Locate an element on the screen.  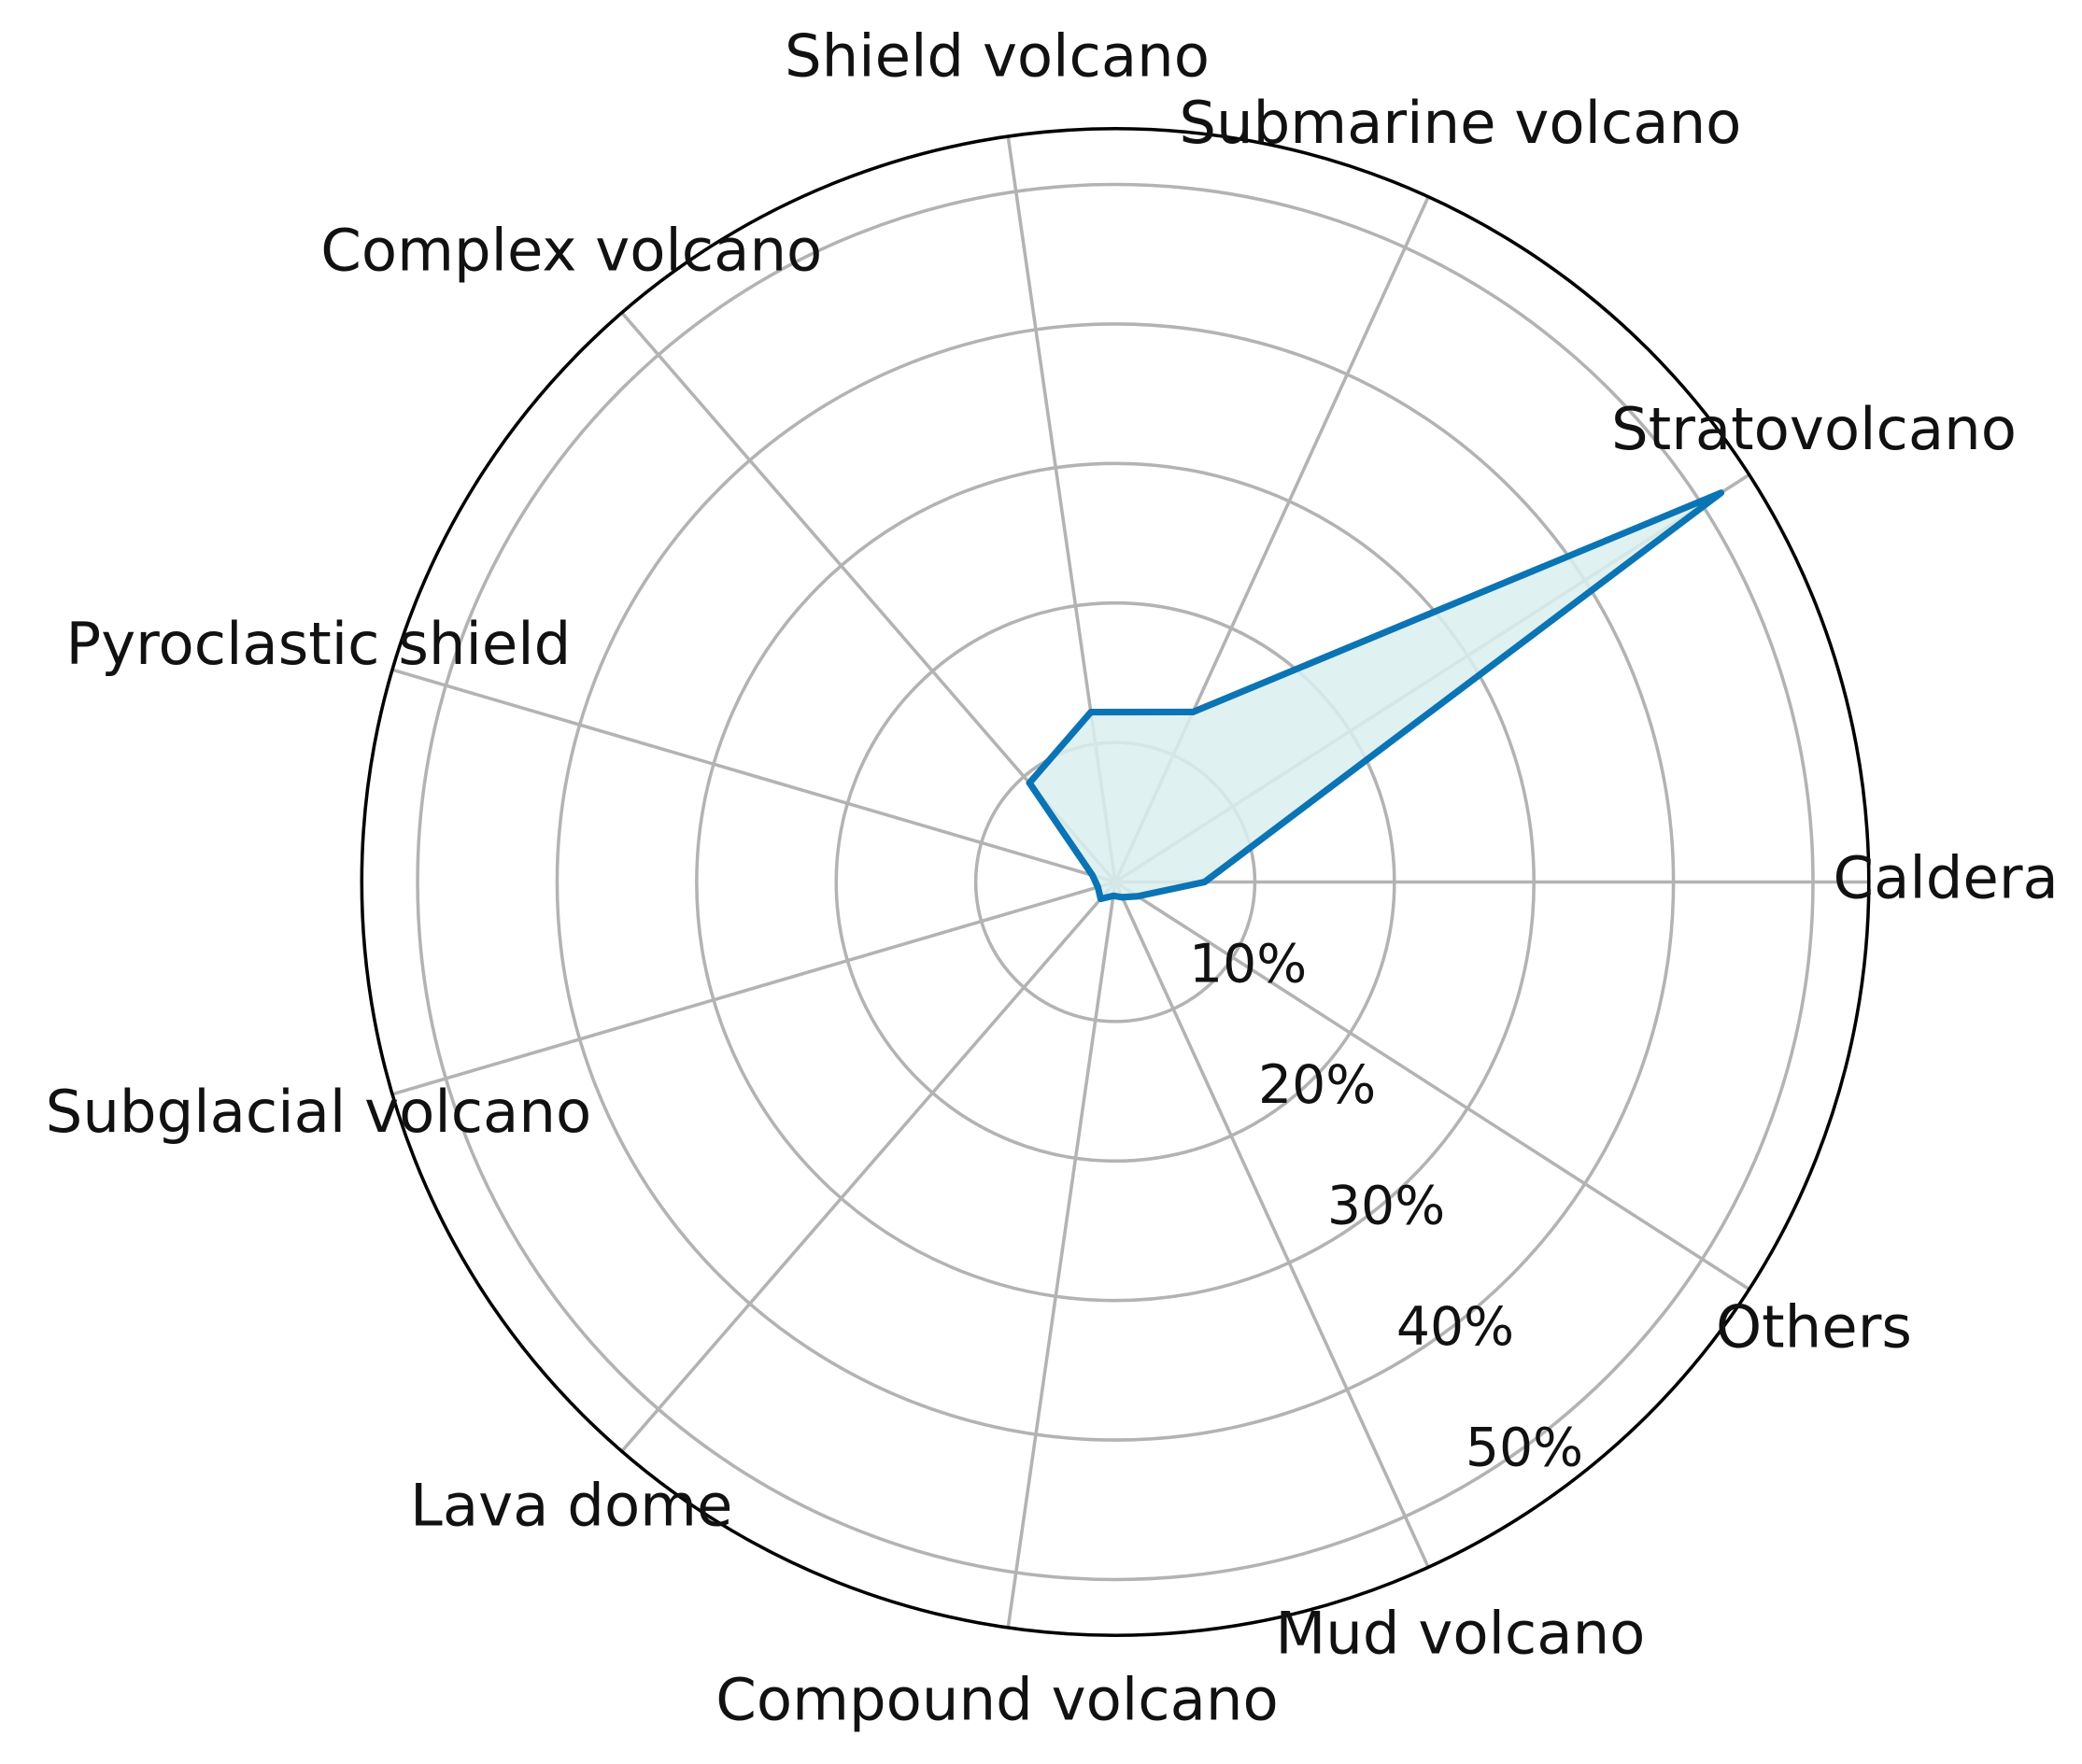
category-label: Subglacial volcano is located at coordinates (319, 1112).